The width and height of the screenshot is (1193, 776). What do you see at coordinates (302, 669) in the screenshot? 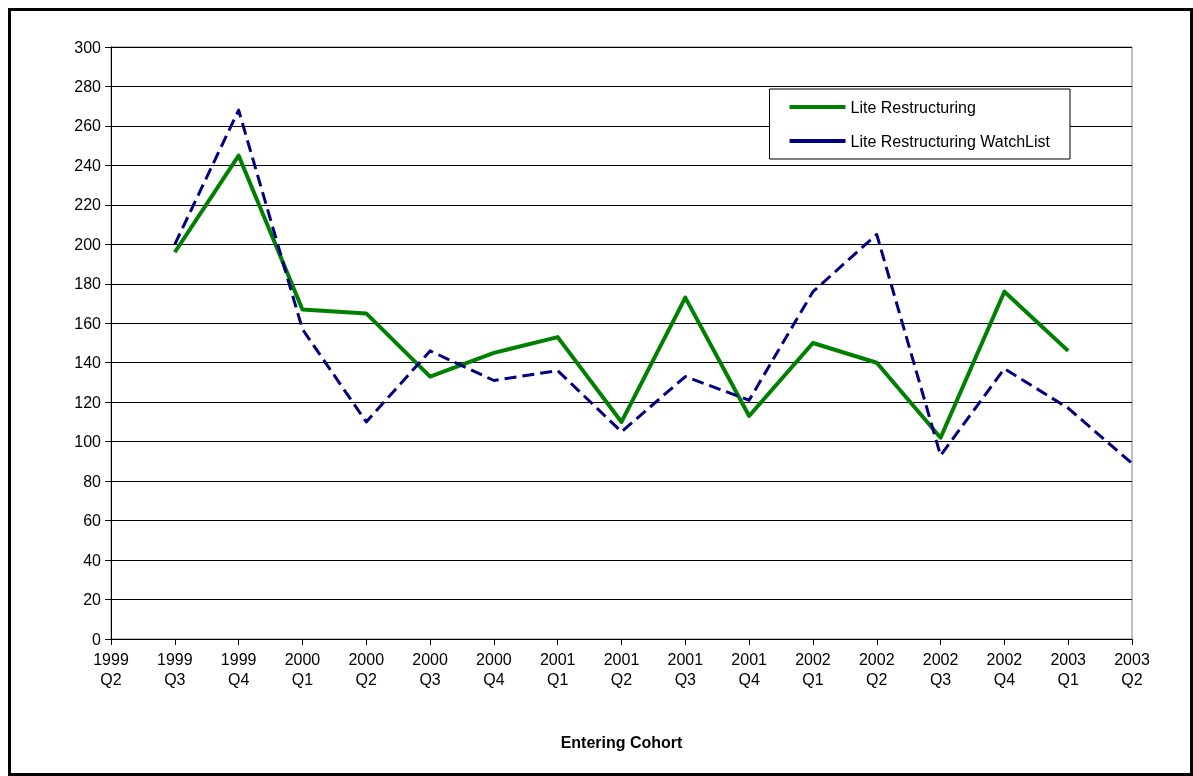
I see `x-tick-label: 2000 Q1` at bounding box center [302, 669].